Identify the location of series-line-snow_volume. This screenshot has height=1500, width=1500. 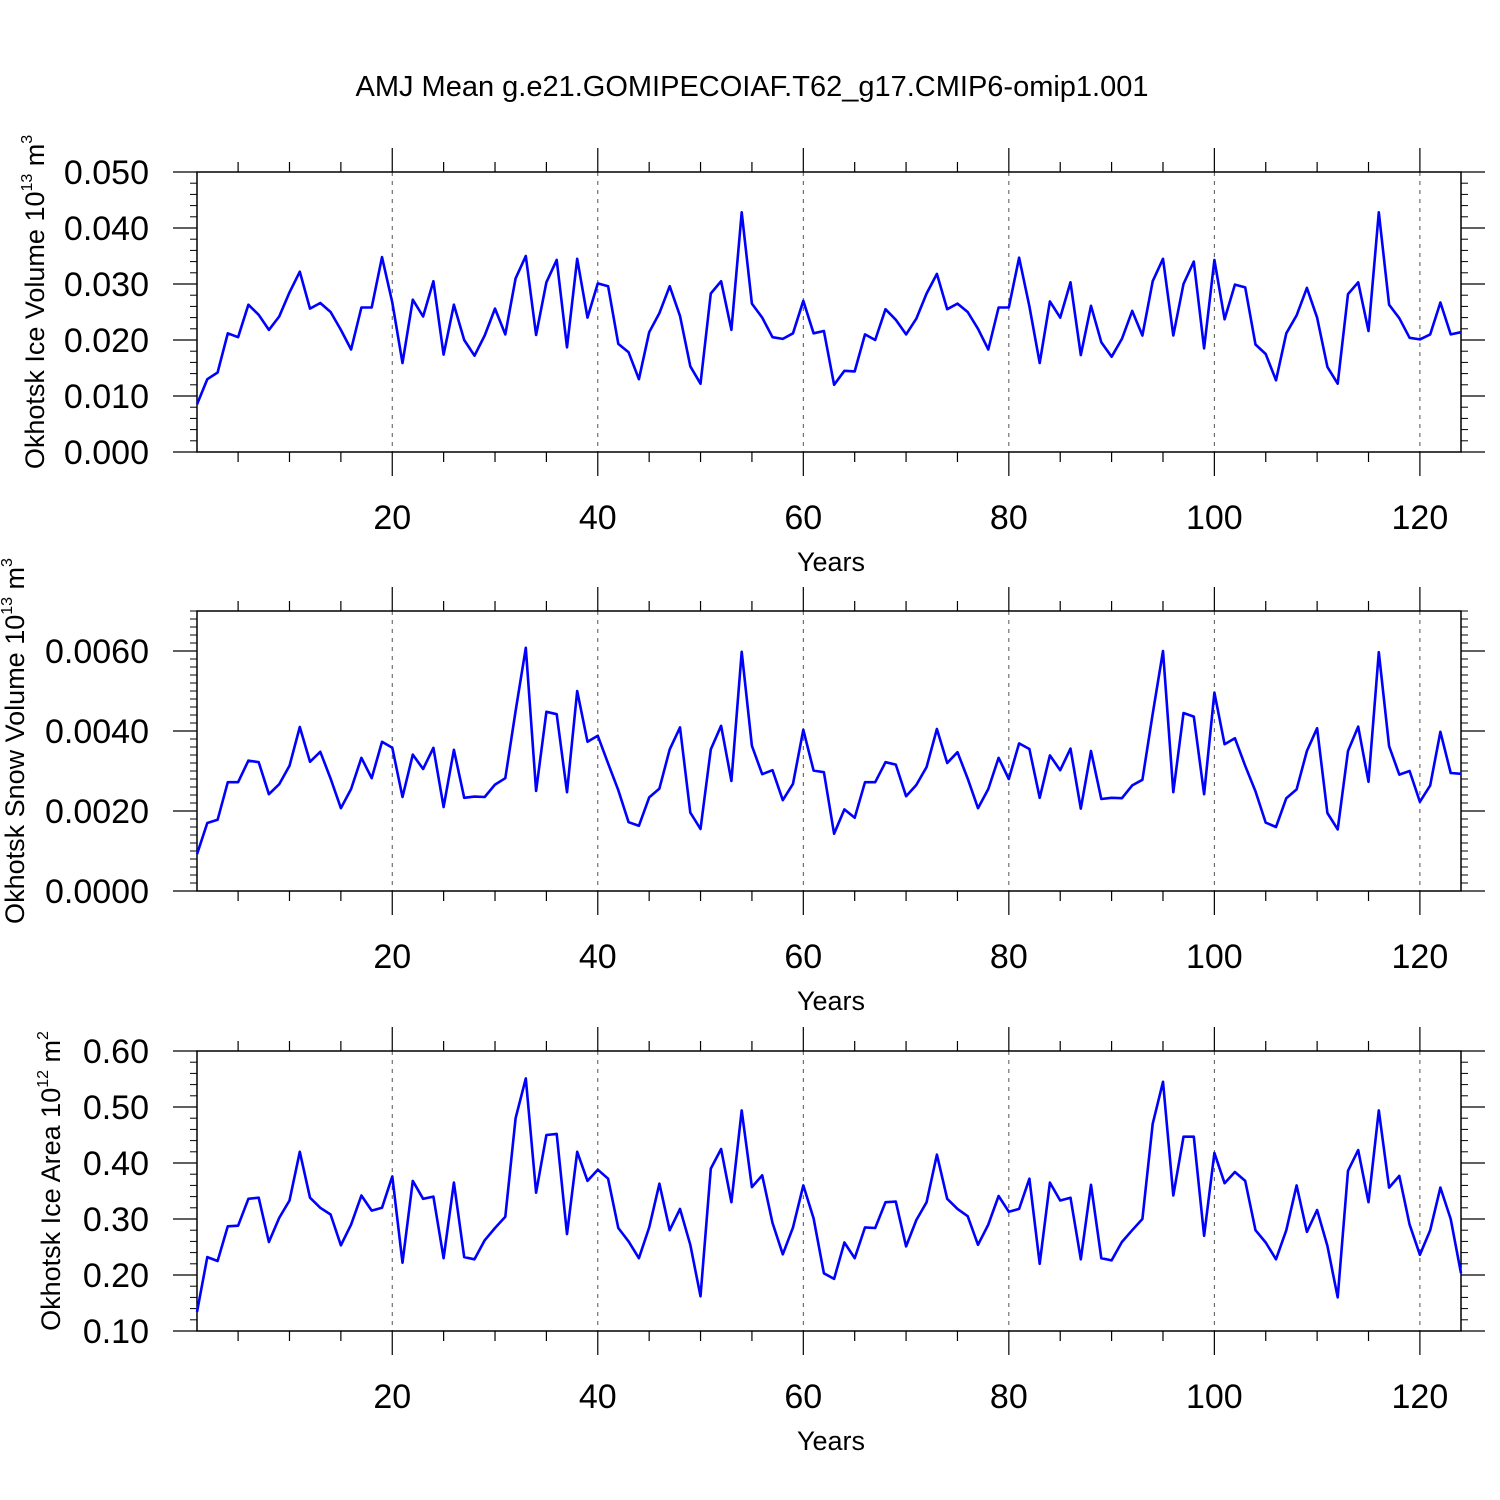
(828, 750).